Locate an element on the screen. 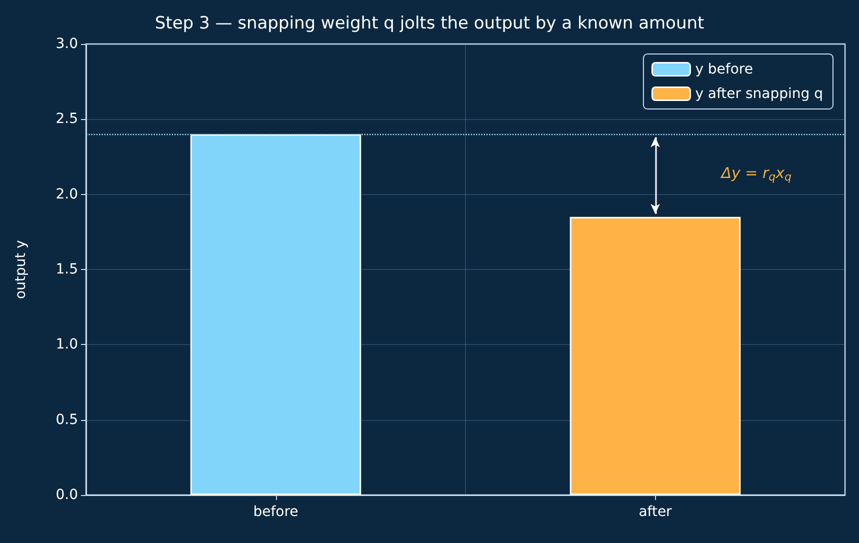  chart-title: Step 3 — snapping weight q jolts the output by a known amount is located at coordinates (429, 24).